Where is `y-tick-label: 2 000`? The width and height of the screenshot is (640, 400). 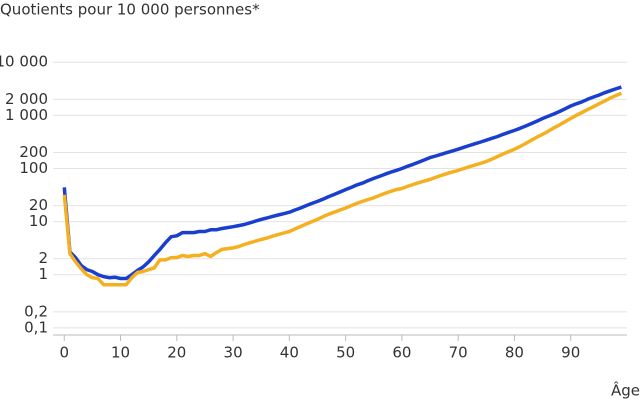 y-tick-label: 2 000 is located at coordinates (26, 99).